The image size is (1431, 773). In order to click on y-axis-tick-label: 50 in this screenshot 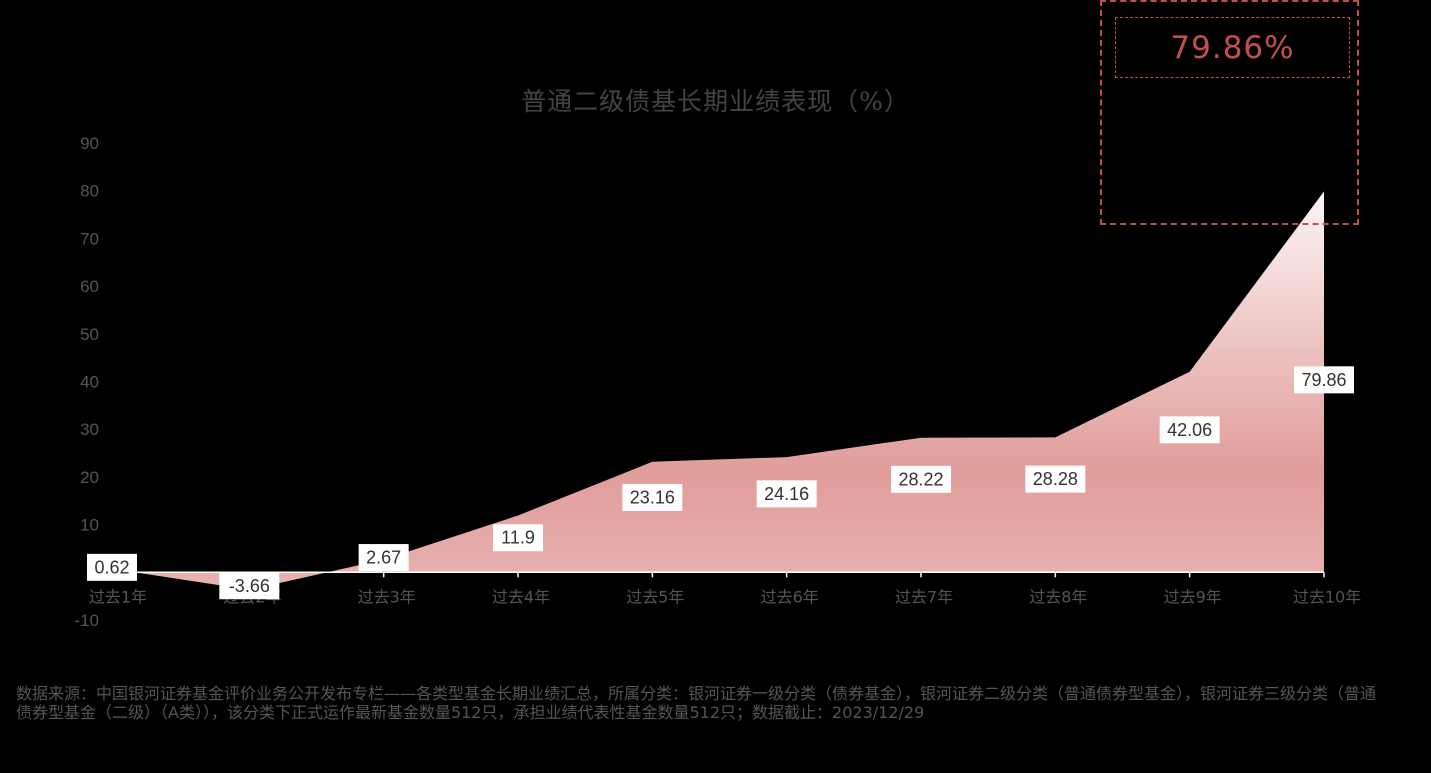, I will do `click(89, 334)`.